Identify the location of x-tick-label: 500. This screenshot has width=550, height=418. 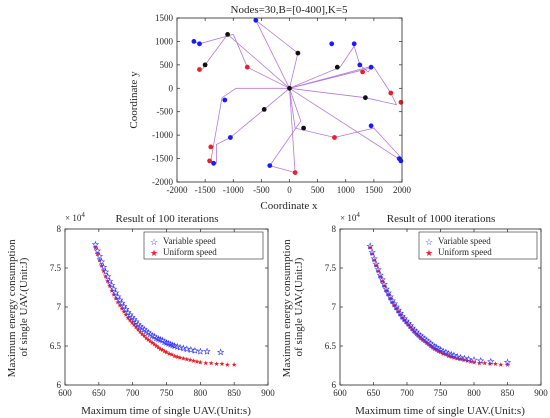
(318, 190).